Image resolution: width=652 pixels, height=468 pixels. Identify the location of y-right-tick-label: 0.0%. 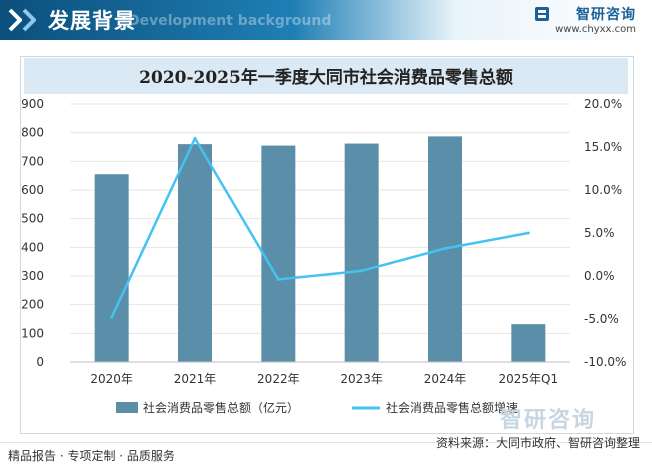
(599, 276).